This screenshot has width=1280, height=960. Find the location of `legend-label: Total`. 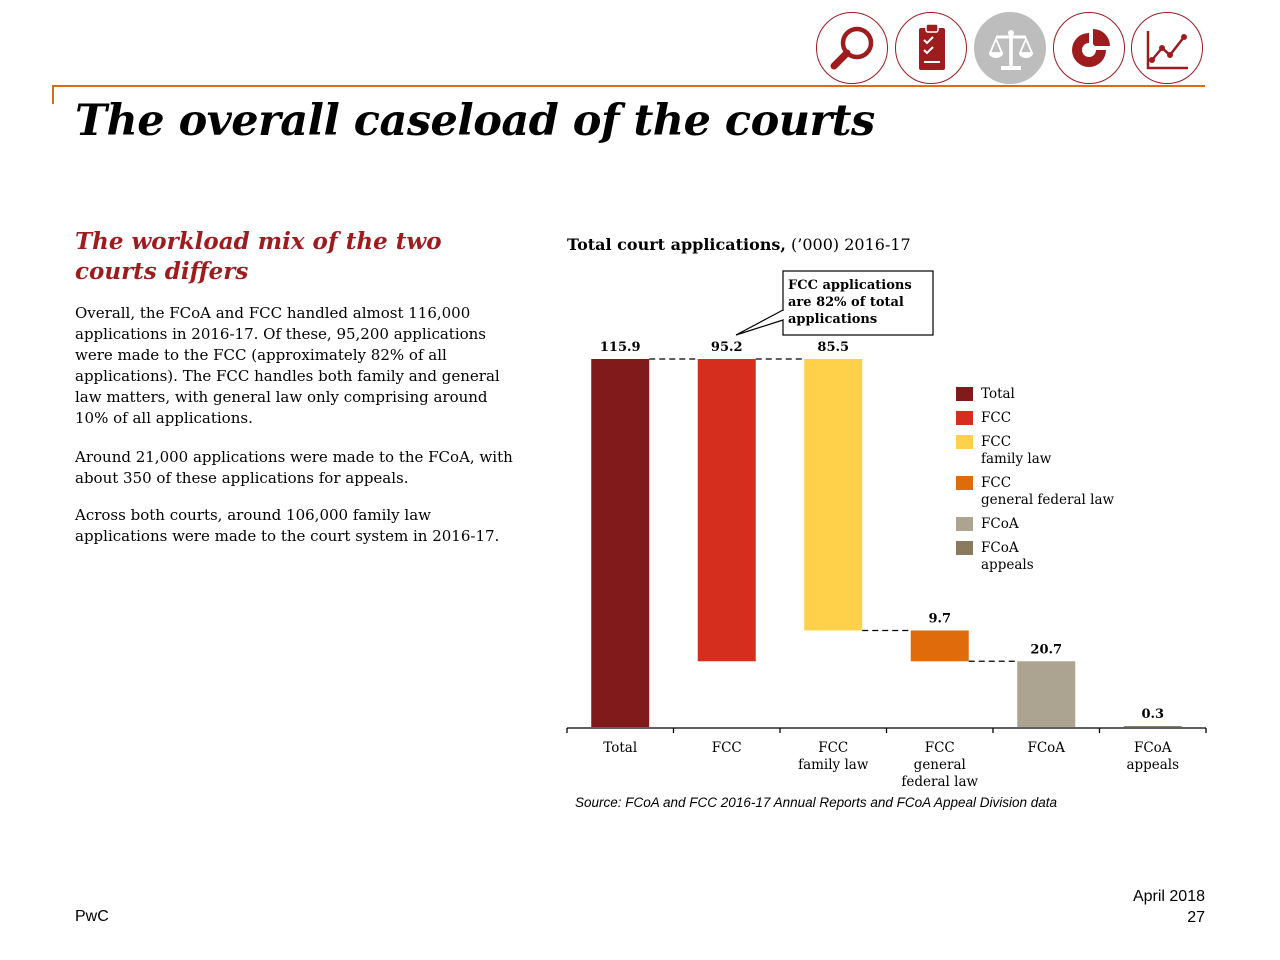

legend-label: Total is located at coordinates (998, 394).